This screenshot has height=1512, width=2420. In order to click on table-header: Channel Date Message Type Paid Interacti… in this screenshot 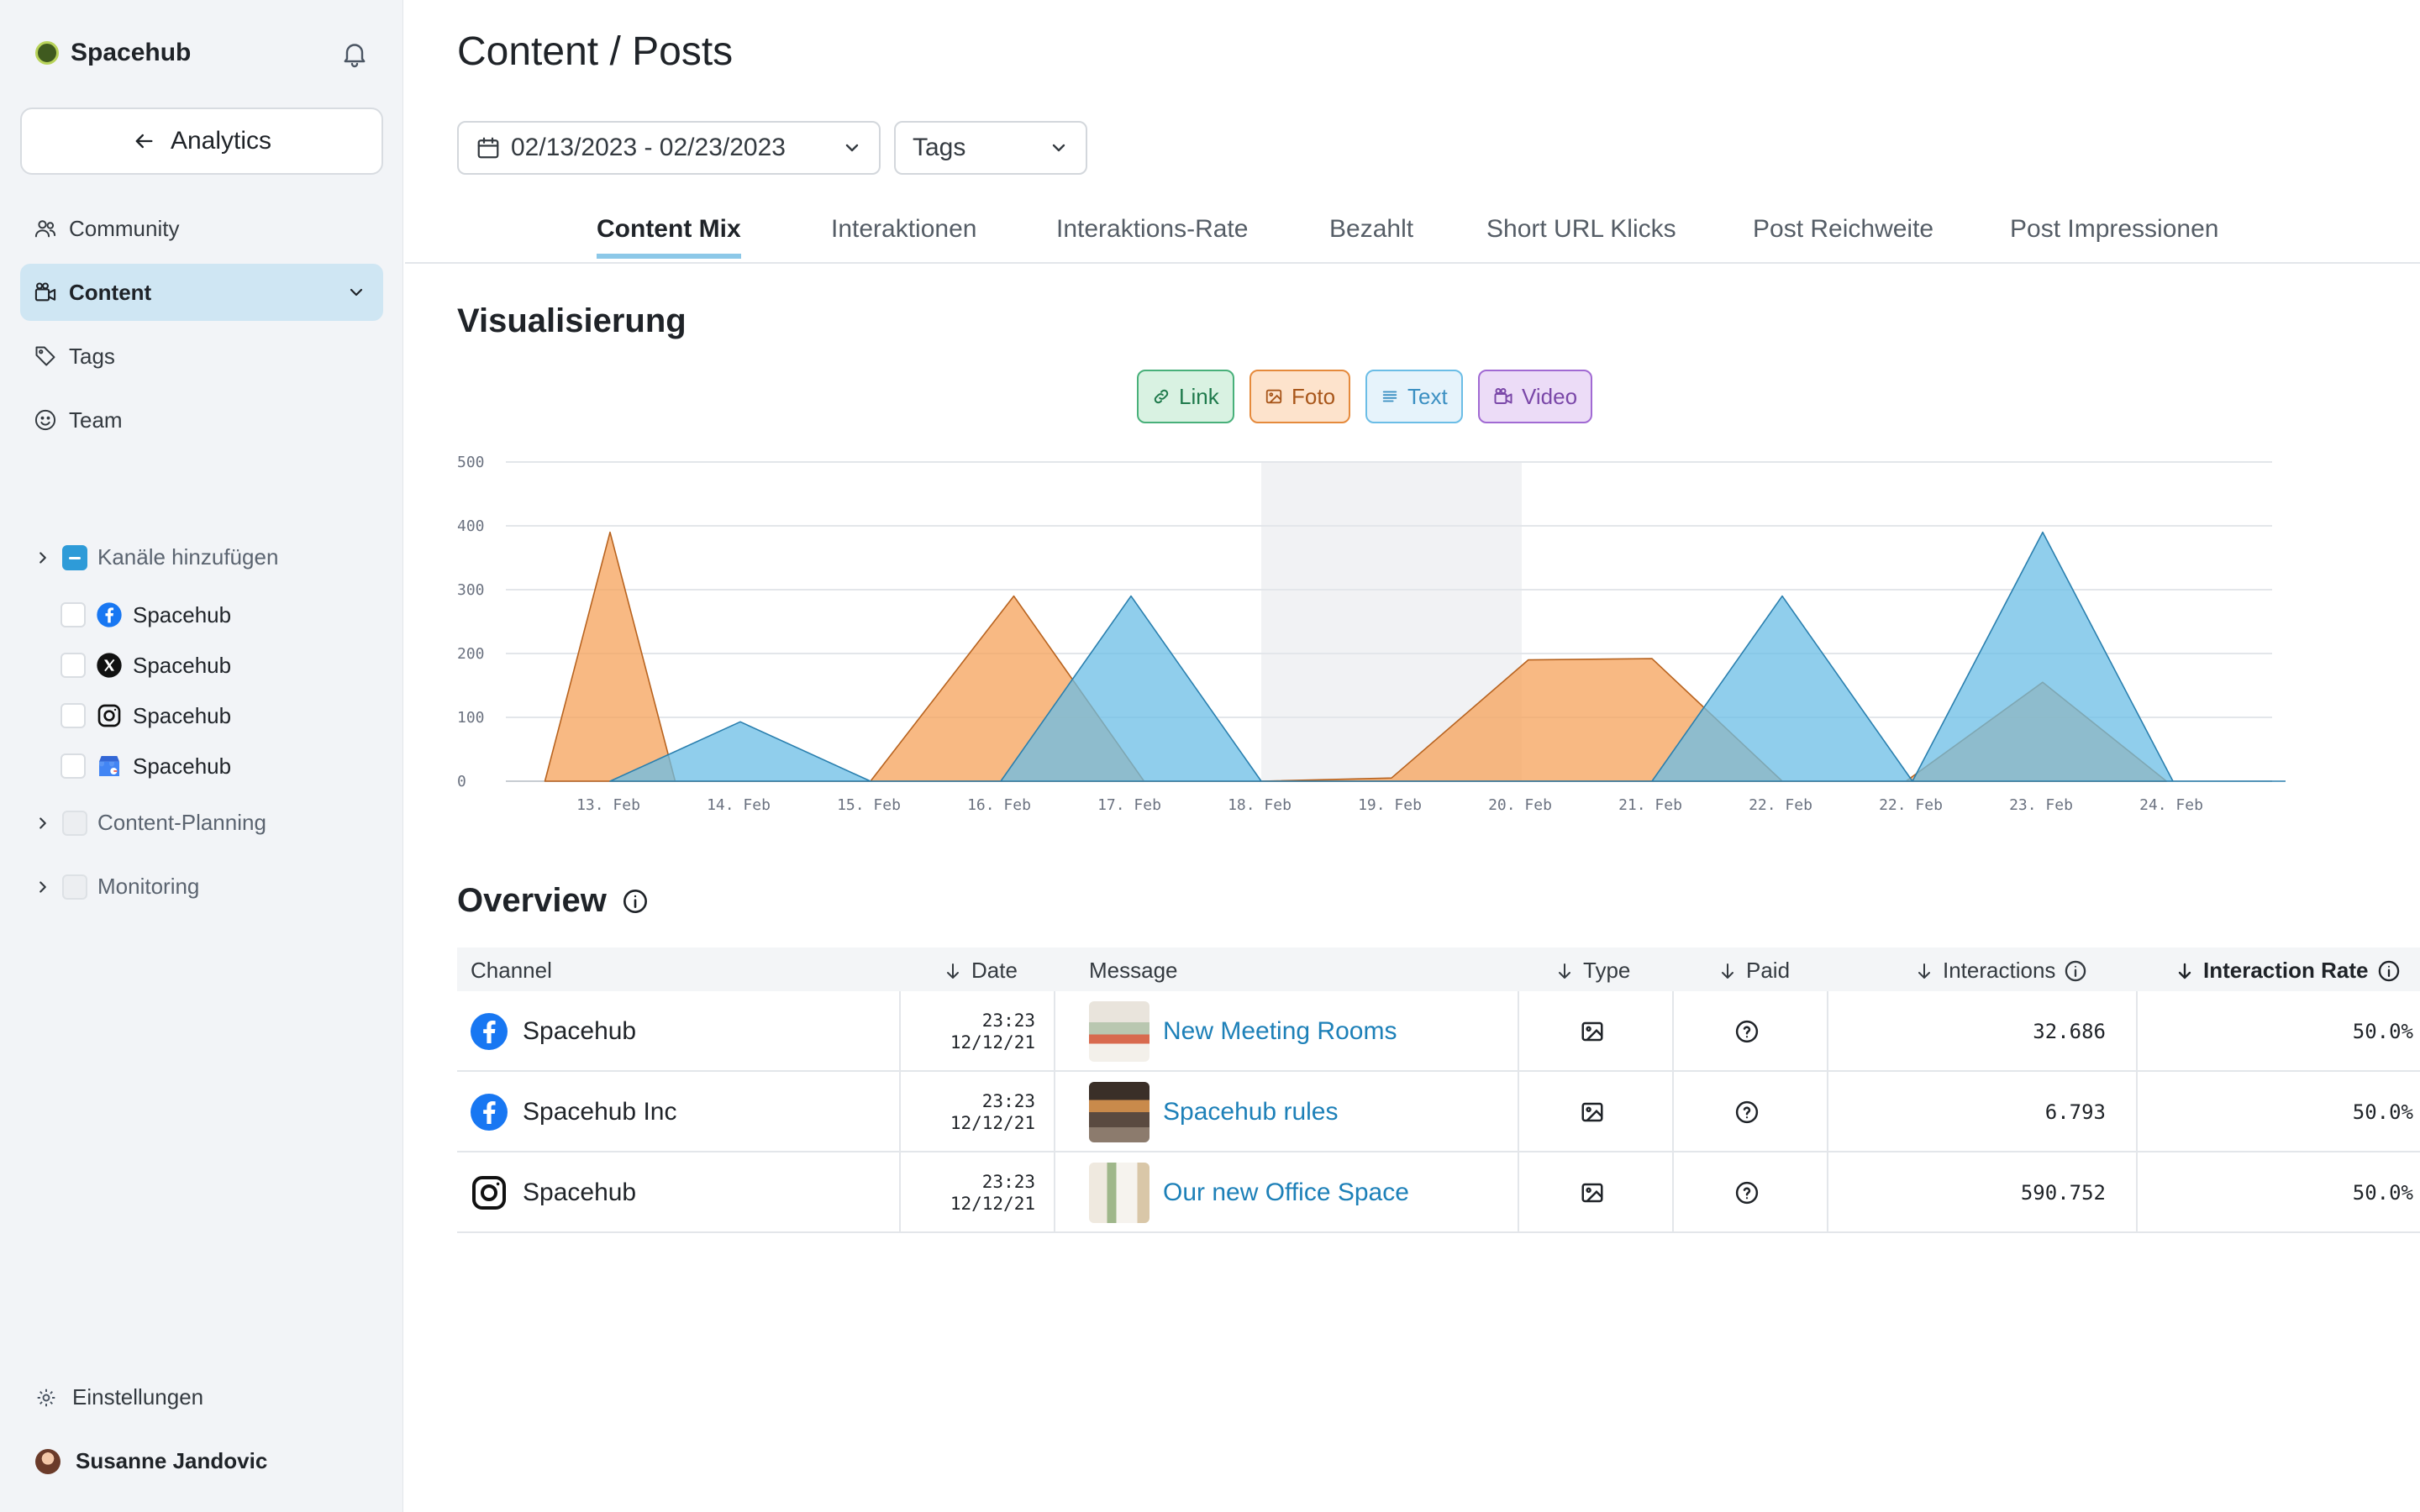, I will do `click(1438, 969)`.